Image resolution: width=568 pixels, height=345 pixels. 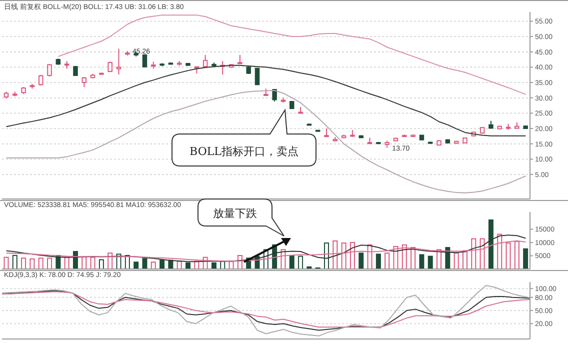 I want to click on annotation: 放量下跌, so click(x=235, y=213).